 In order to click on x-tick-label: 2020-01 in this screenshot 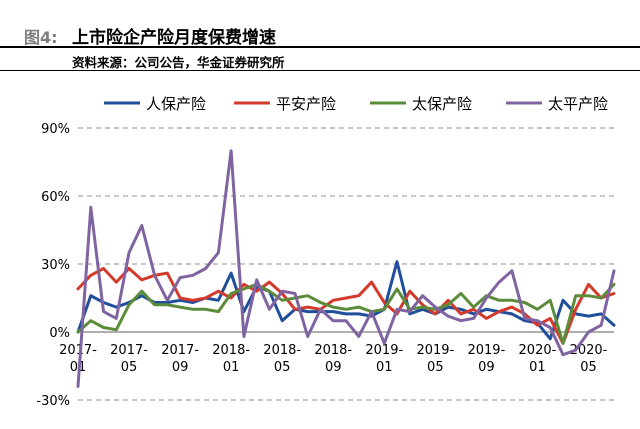, I will do `click(538, 359)`.